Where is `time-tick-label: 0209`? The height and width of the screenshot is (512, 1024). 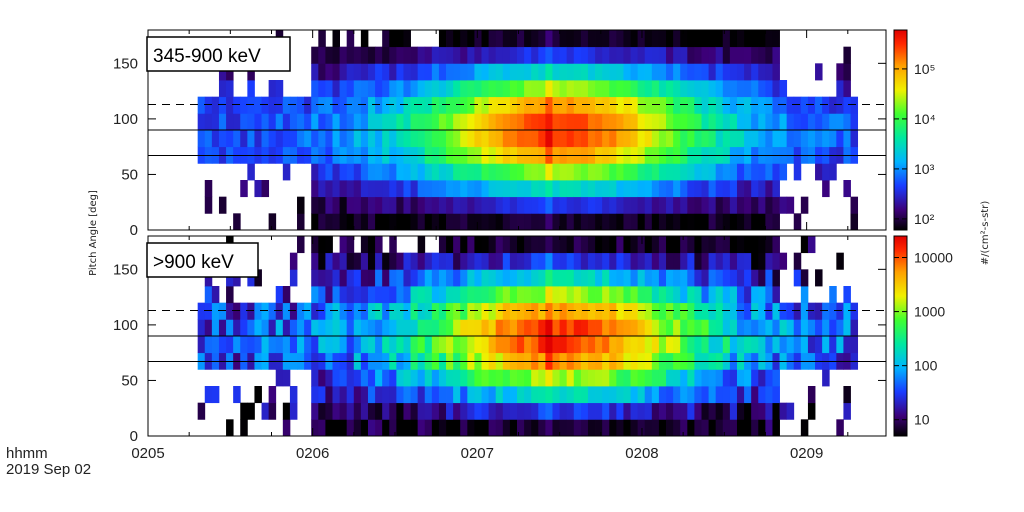 time-tick-label: 0209 is located at coordinates (806, 453).